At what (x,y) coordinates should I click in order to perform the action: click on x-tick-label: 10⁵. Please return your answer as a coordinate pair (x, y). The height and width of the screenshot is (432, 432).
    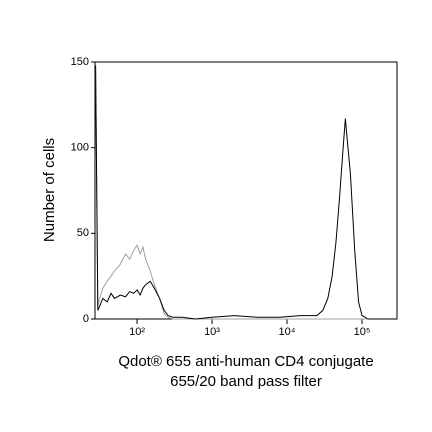
    Looking at the image, I should click on (362, 332).